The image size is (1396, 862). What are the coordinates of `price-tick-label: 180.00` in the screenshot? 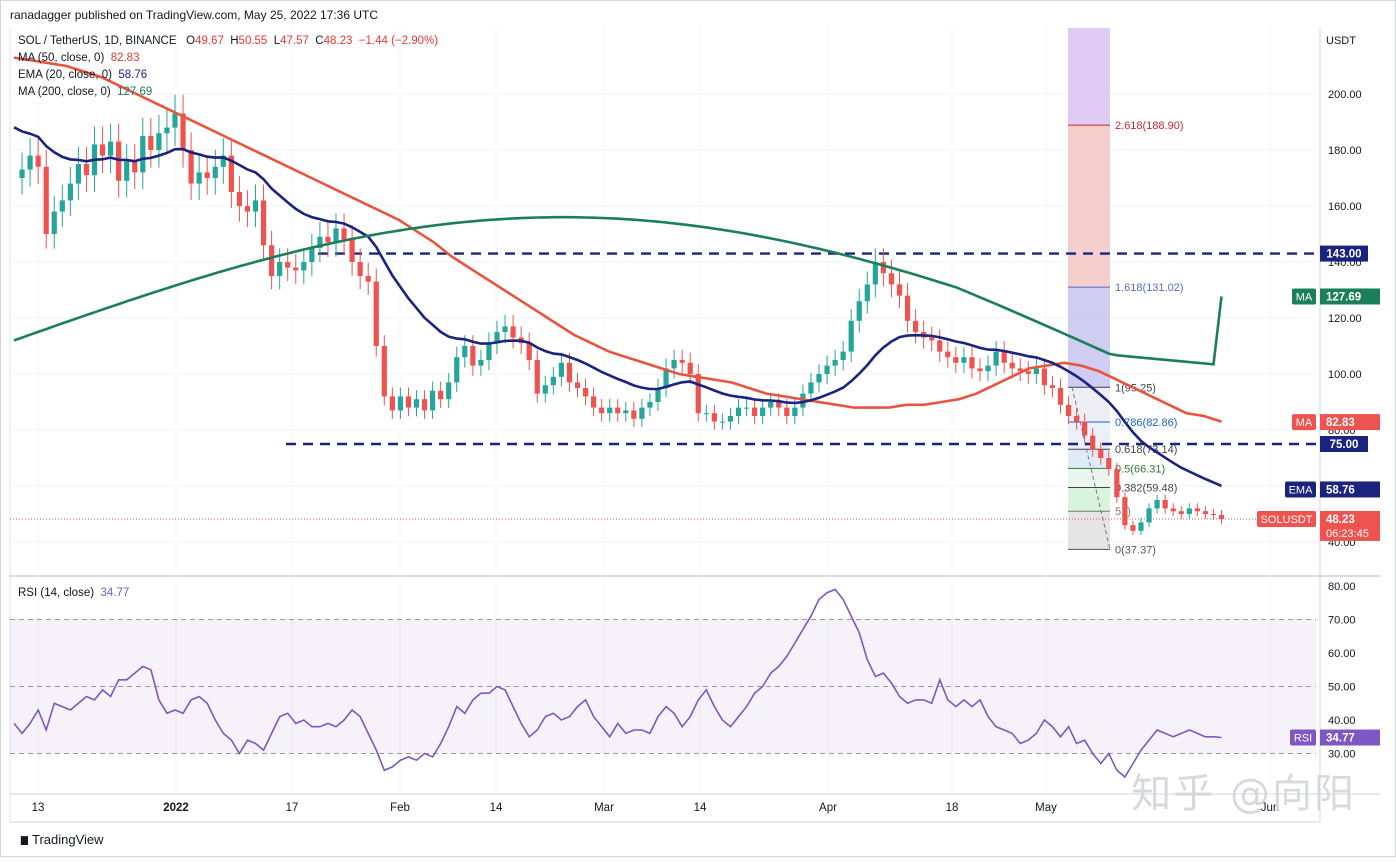 It's located at (1345, 151).